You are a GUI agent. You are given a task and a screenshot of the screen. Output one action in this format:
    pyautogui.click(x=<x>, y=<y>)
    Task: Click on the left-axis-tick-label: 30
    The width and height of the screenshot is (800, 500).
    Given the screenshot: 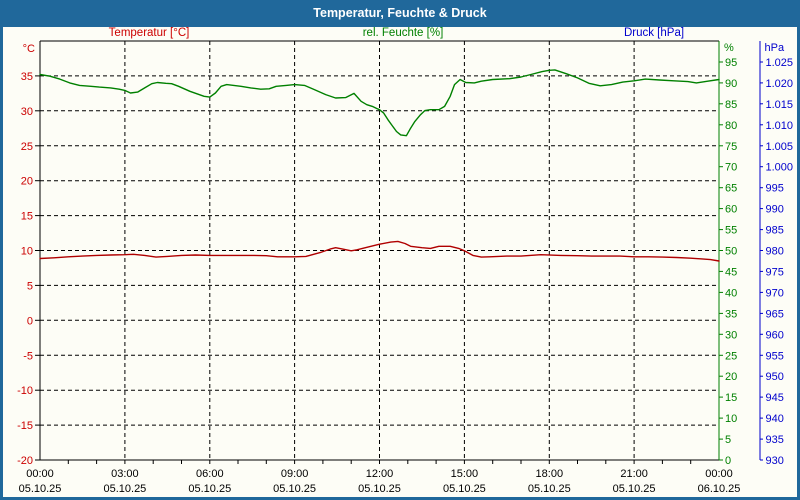 What is the action you would take?
    pyautogui.click(x=27, y=112)
    